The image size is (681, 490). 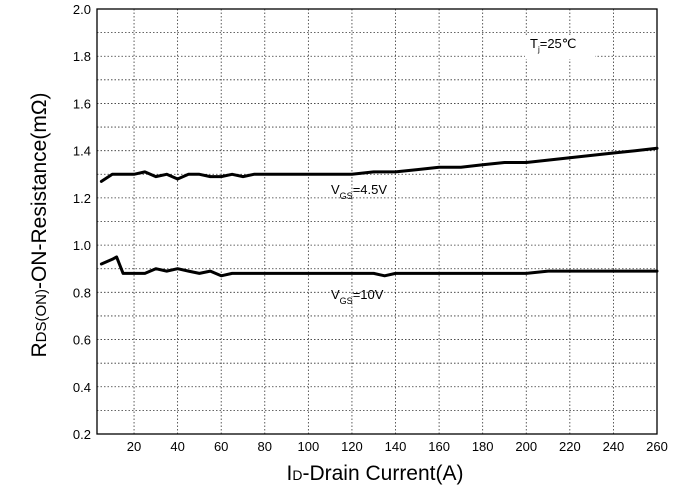 What do you see at coordinates (265, 446) in the screenshot?
I see `x-tick-label: 80` at bounding box center [265, 446].